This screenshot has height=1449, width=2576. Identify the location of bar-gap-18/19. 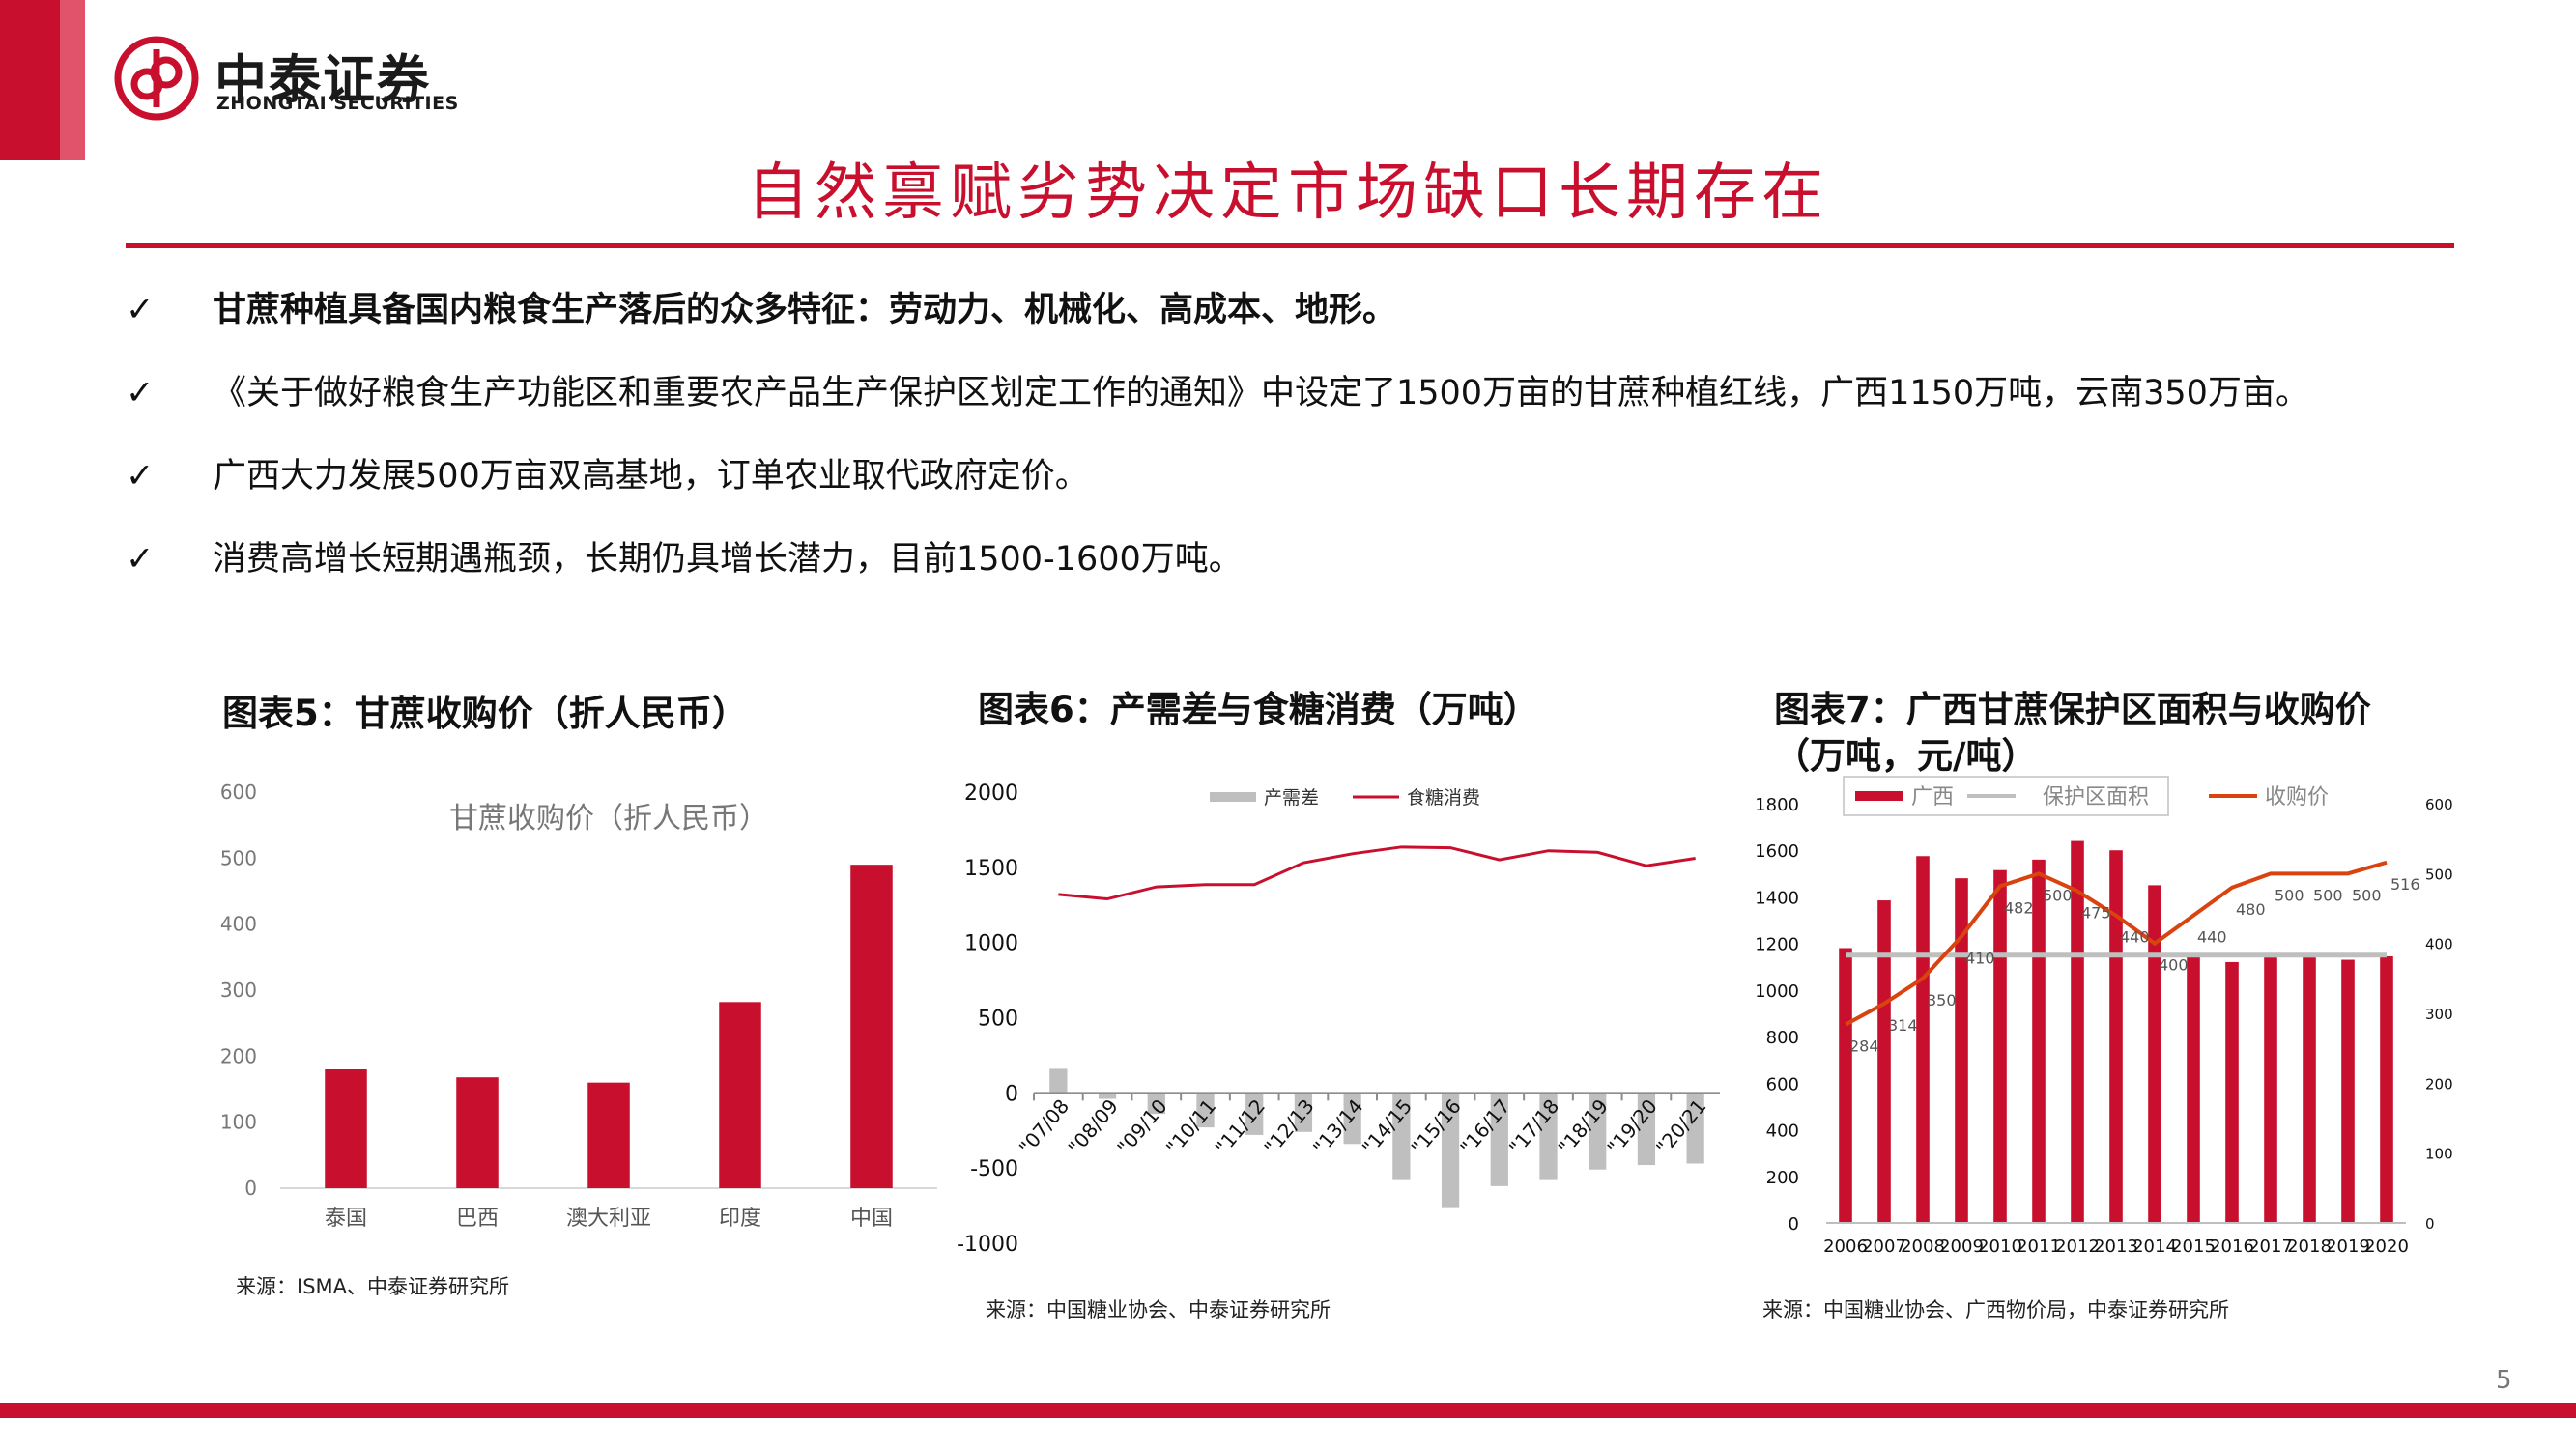
(1598, 1131).